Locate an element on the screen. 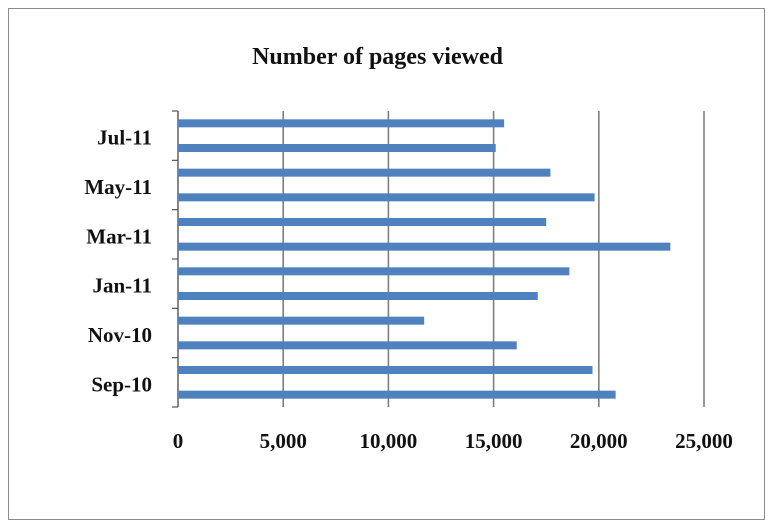 The width and height of the screenshot is (777, 530). y-tick-label: Jan-11 is located at coordinates (122, 286).